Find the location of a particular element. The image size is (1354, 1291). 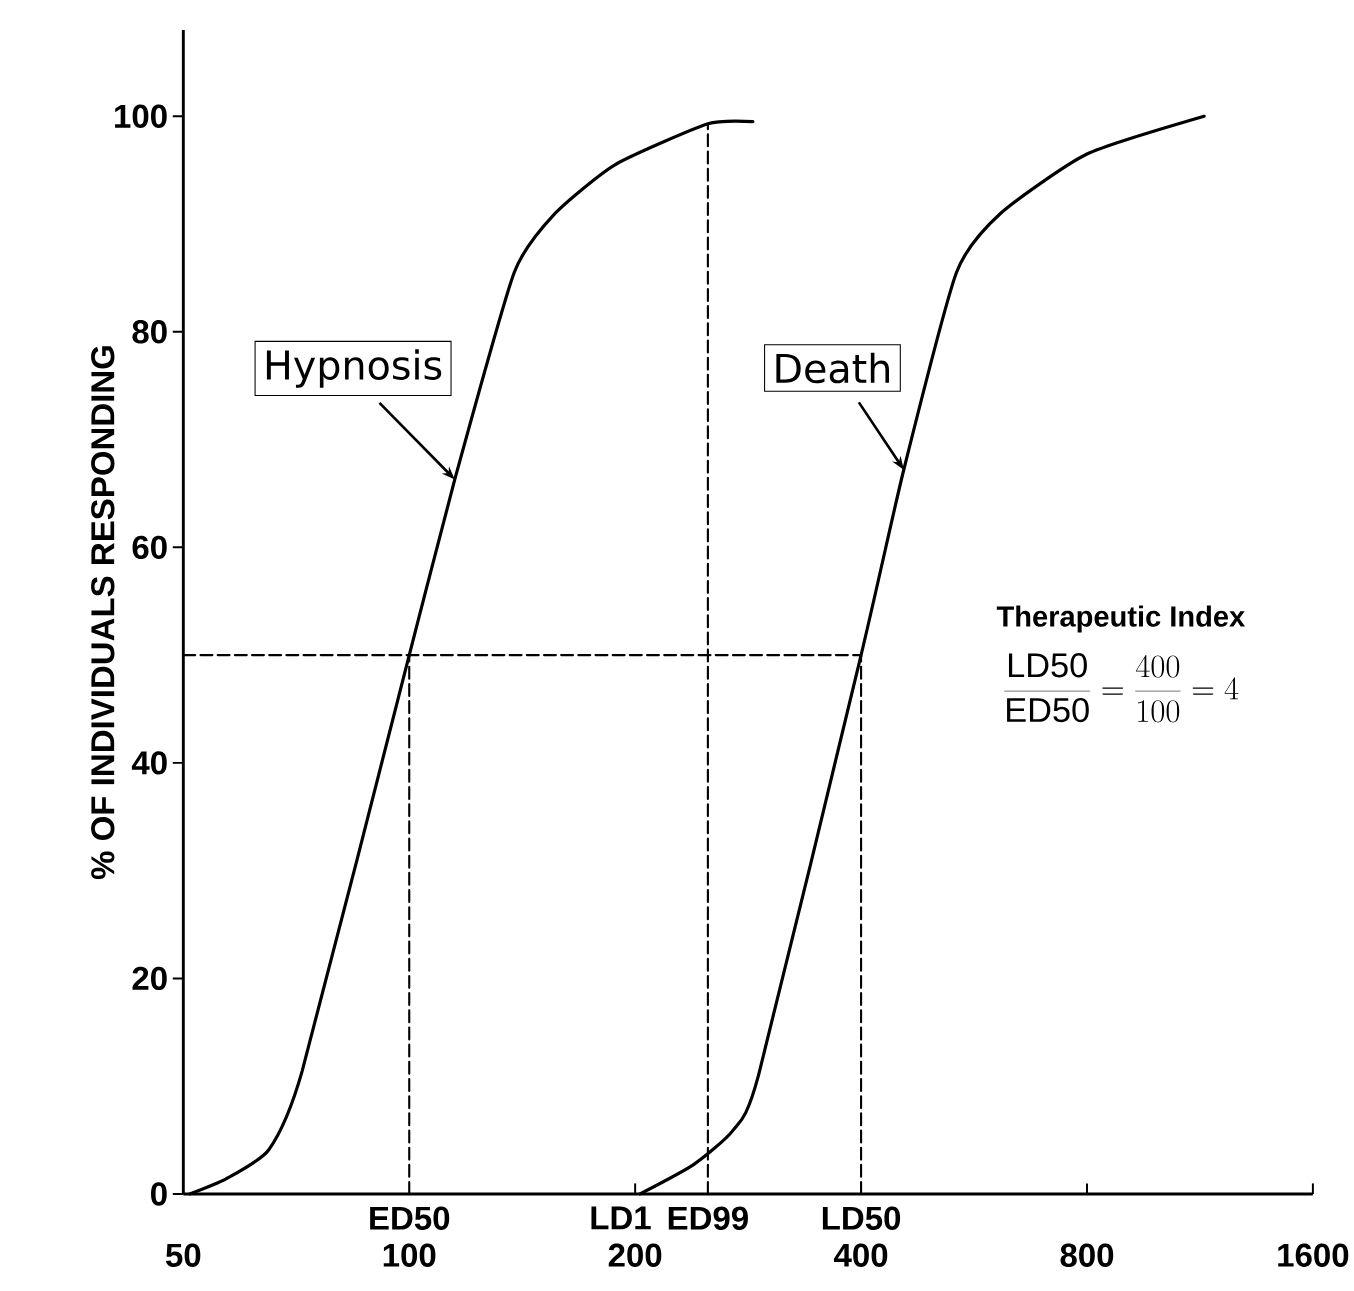

x-tick-label: 200 is located at coordinates (635, 1255).